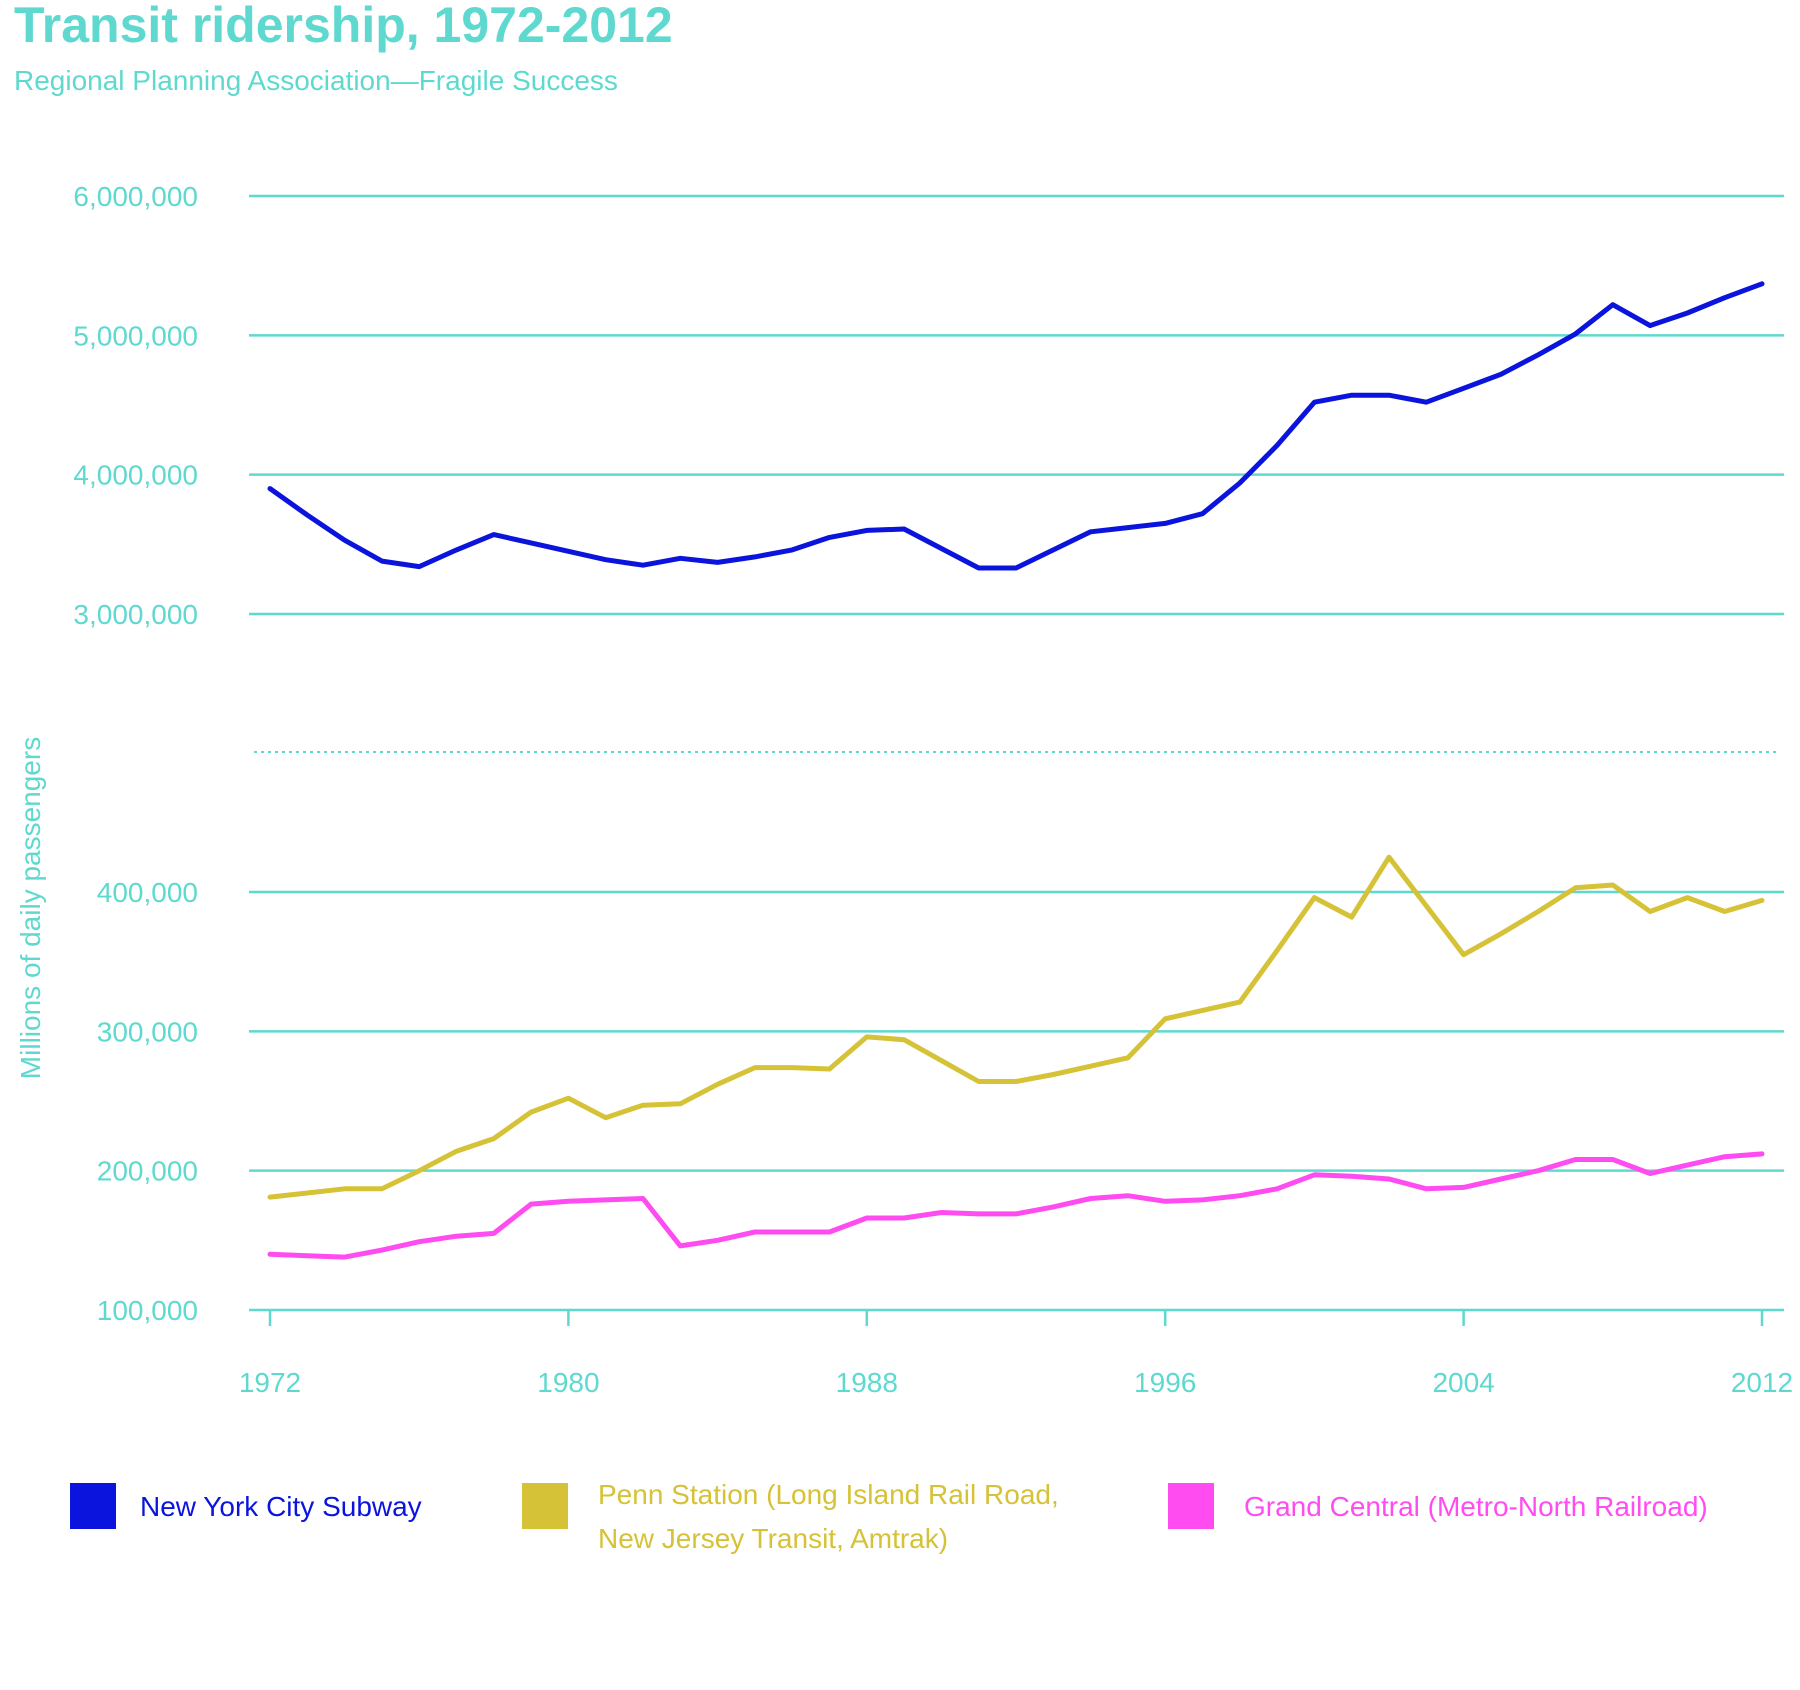  Describe the element at coordinates (1165, 1382) in the screenshot. I see `x-tick-label: 1996` at that location.